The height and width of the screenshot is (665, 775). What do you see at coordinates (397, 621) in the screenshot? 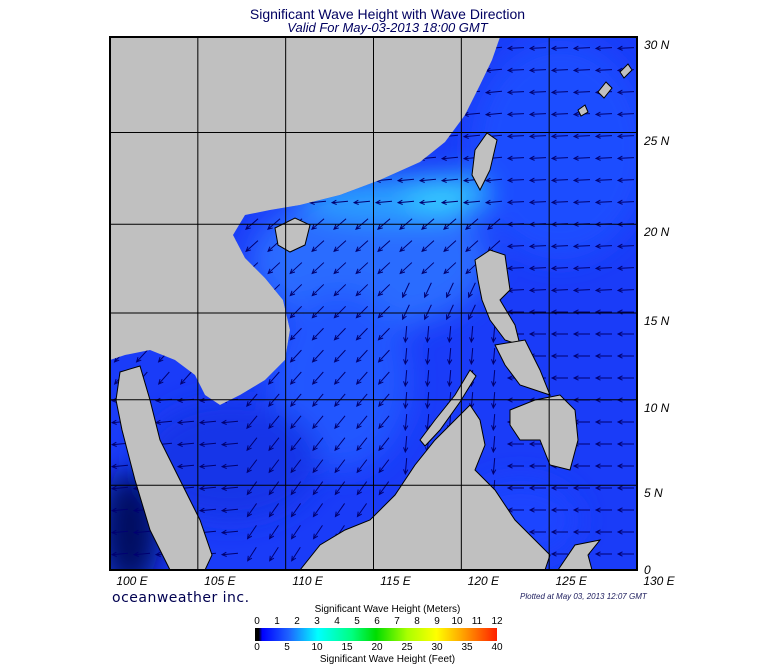
I see `colorbar-tick-meters: 7` at bounding box center [397, 621].